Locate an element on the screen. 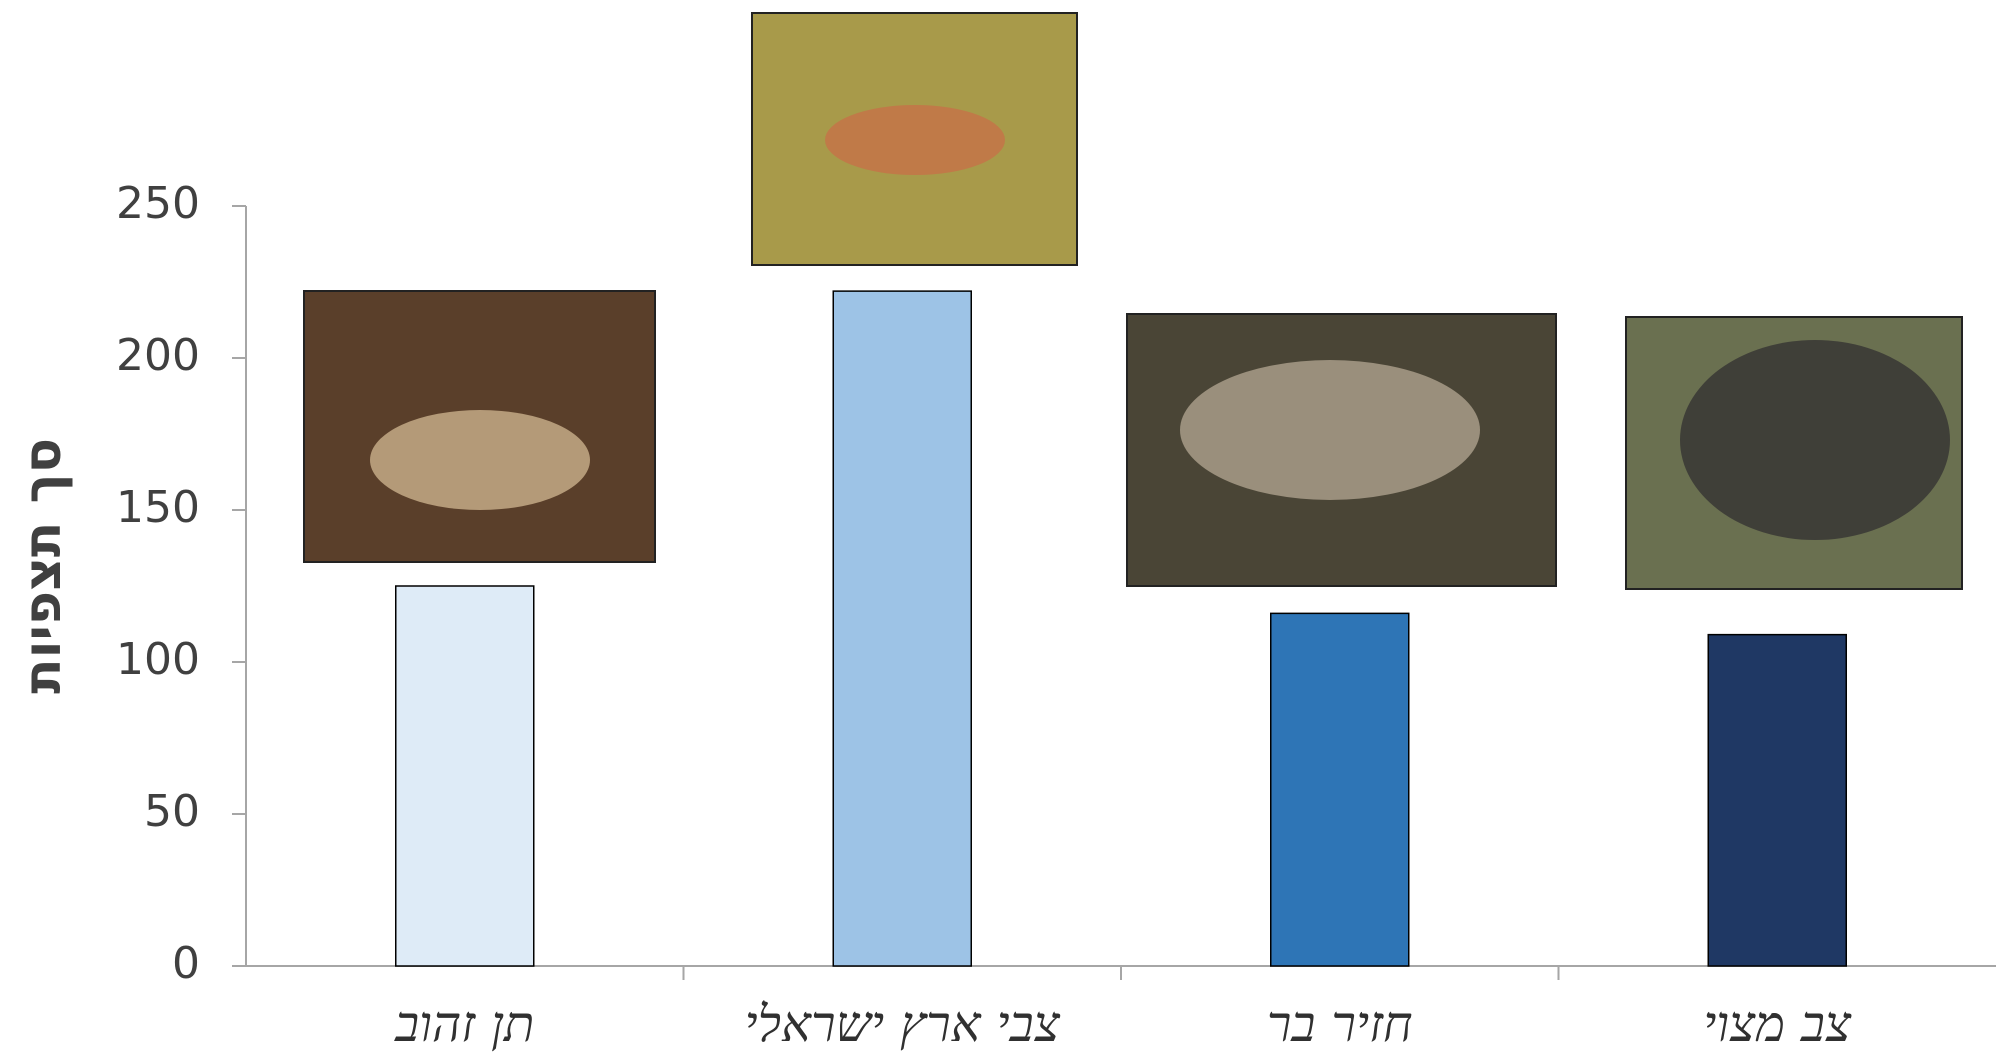 The height and width of the screenshot is (1059, 1996). boar-shape is located at coordinates (1330, 430).